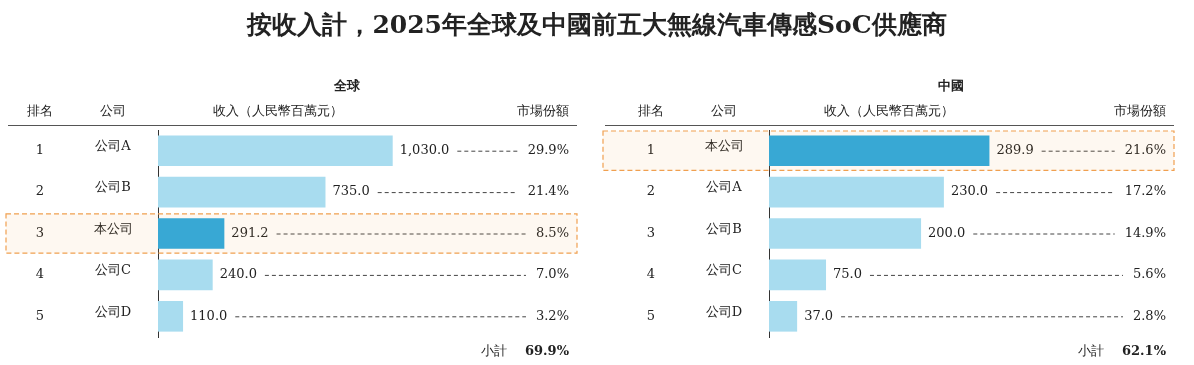  What do you see at coordinates (552, 315) in the screenshot?
I see `annotation: 3.2%` at bounding box center [552, 315].